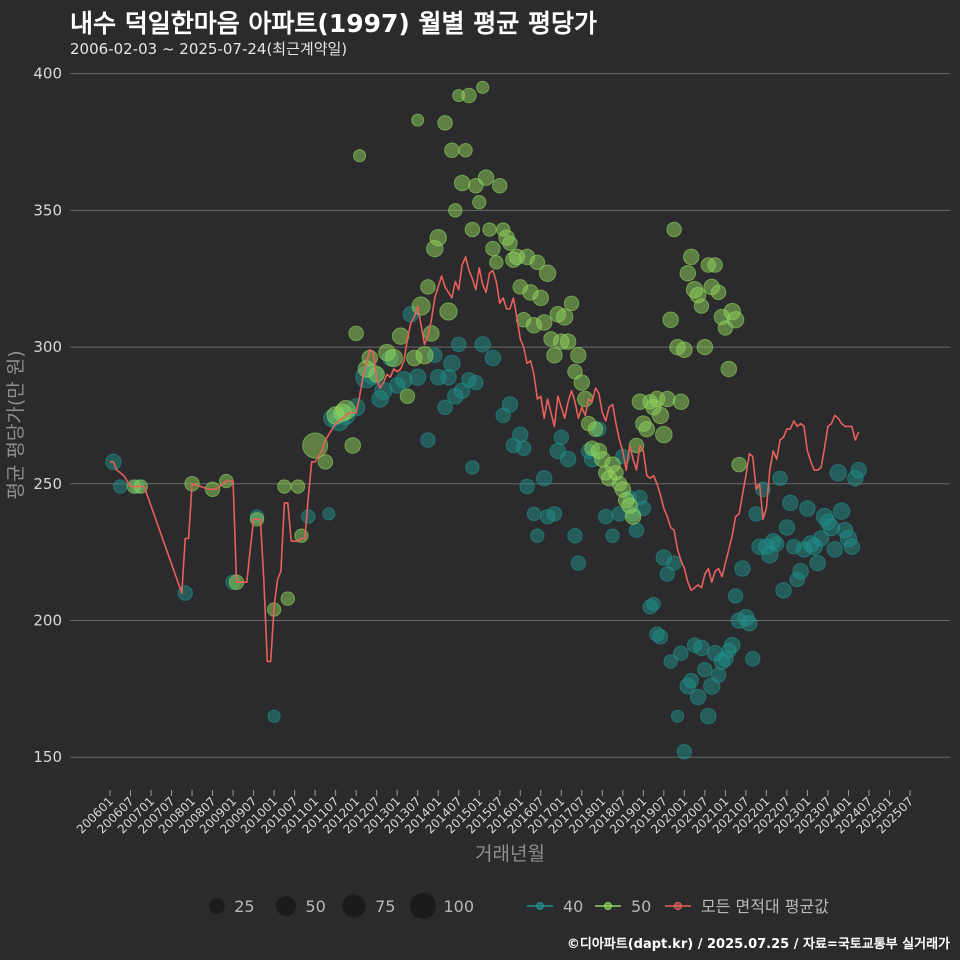 This screenshot has height=960, width=960. I want to click on y-tick-label: 150, so click(47, 757).